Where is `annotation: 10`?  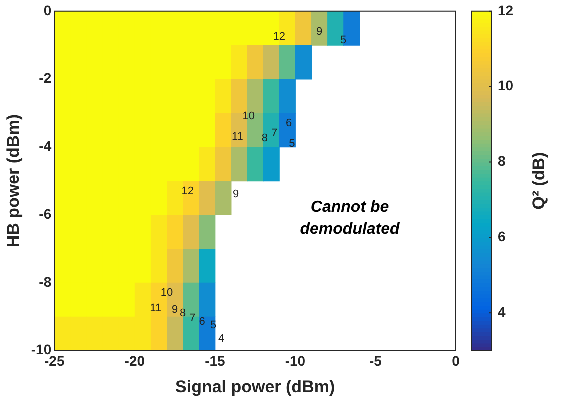 annotation: 10 is located at coordinates (167, 293).